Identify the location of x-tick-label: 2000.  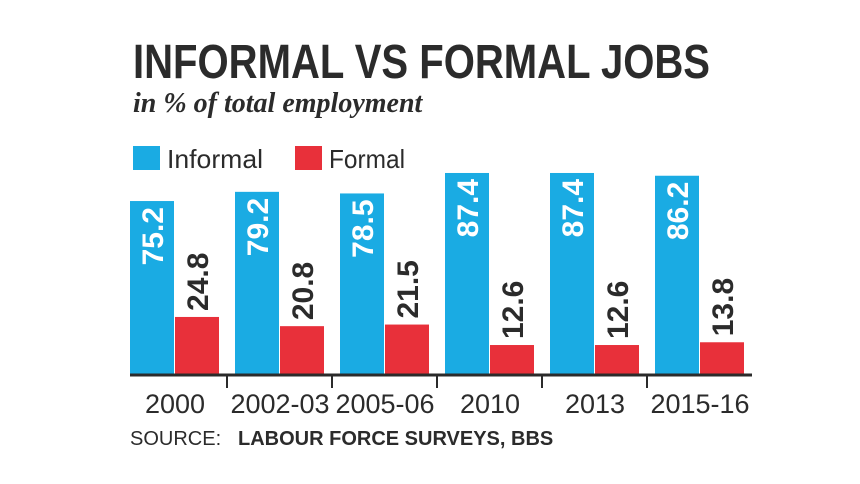
(175, 404).